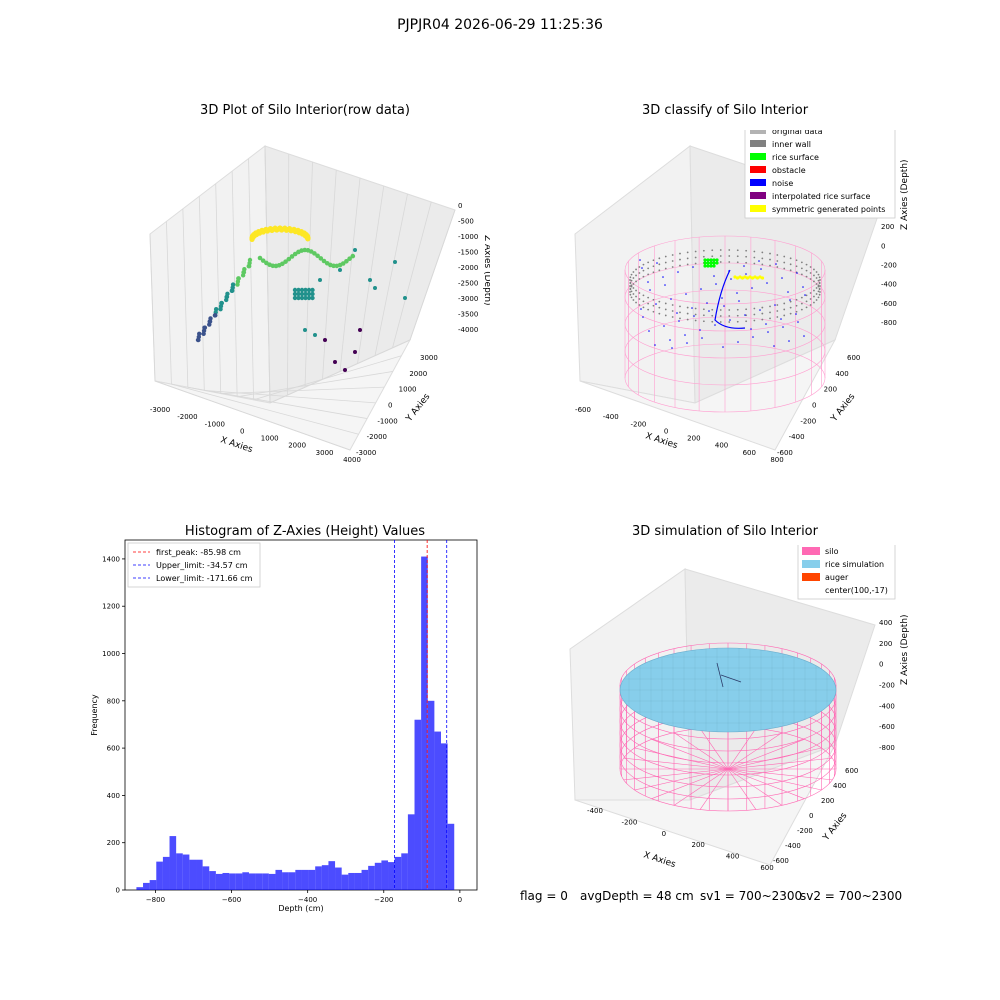 This screenshot has height=1000, width=1000. I want to click on z-tick-label: 200, so click(885, 644).